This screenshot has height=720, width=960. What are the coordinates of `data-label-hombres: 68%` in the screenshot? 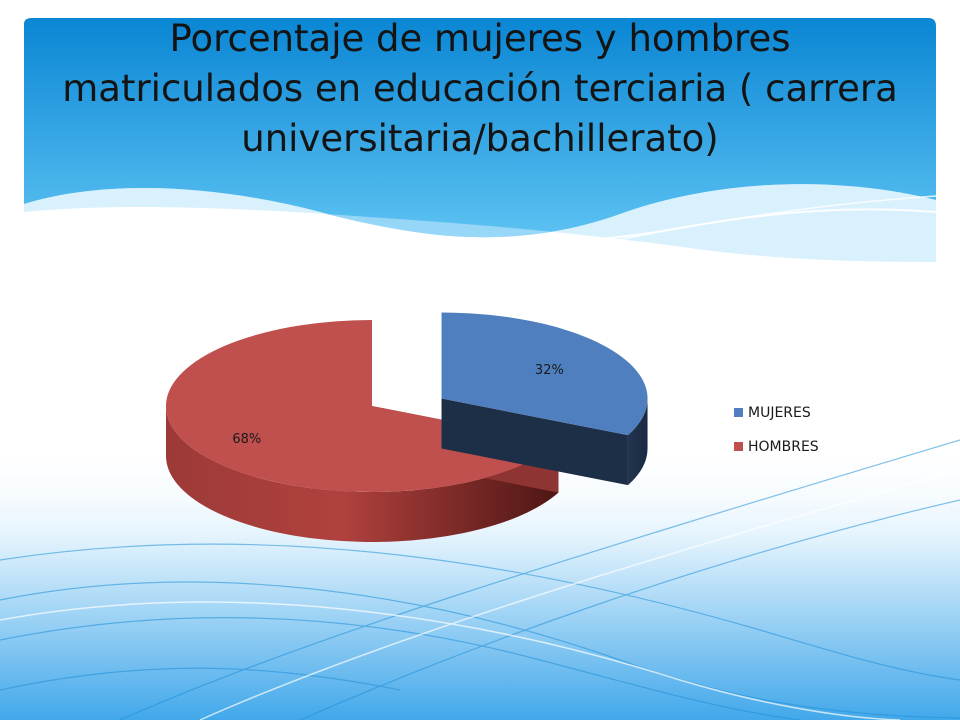 It's located at (246, 439).